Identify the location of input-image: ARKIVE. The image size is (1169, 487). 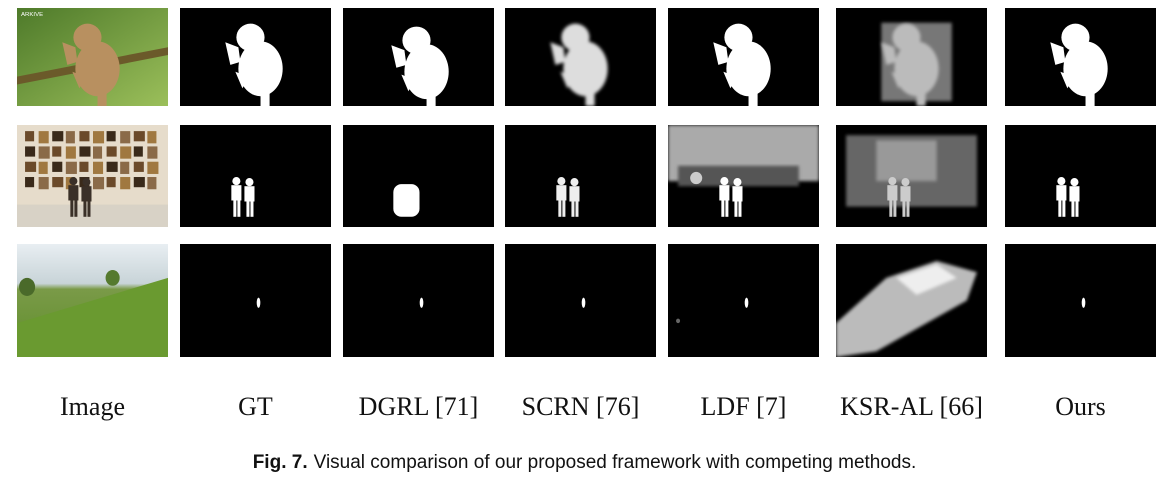
(92, 57).